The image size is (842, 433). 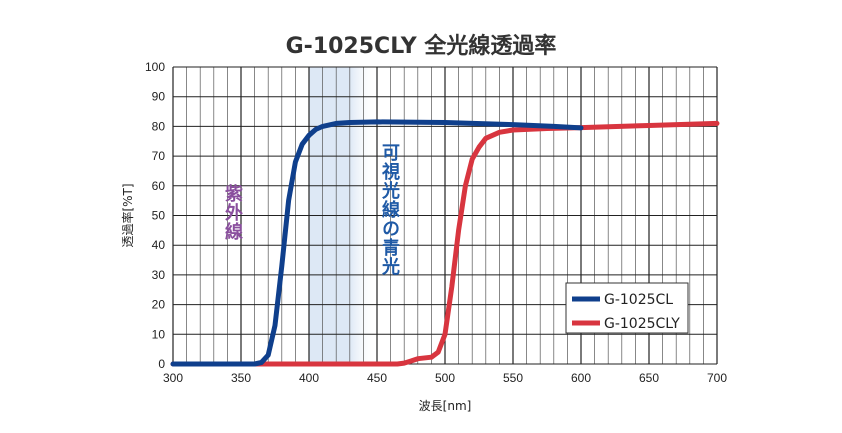 What do you see at coordinates (159, 97) in the screenshot?
I see `y-tick-label: 90` at bounding box center [159, 97].